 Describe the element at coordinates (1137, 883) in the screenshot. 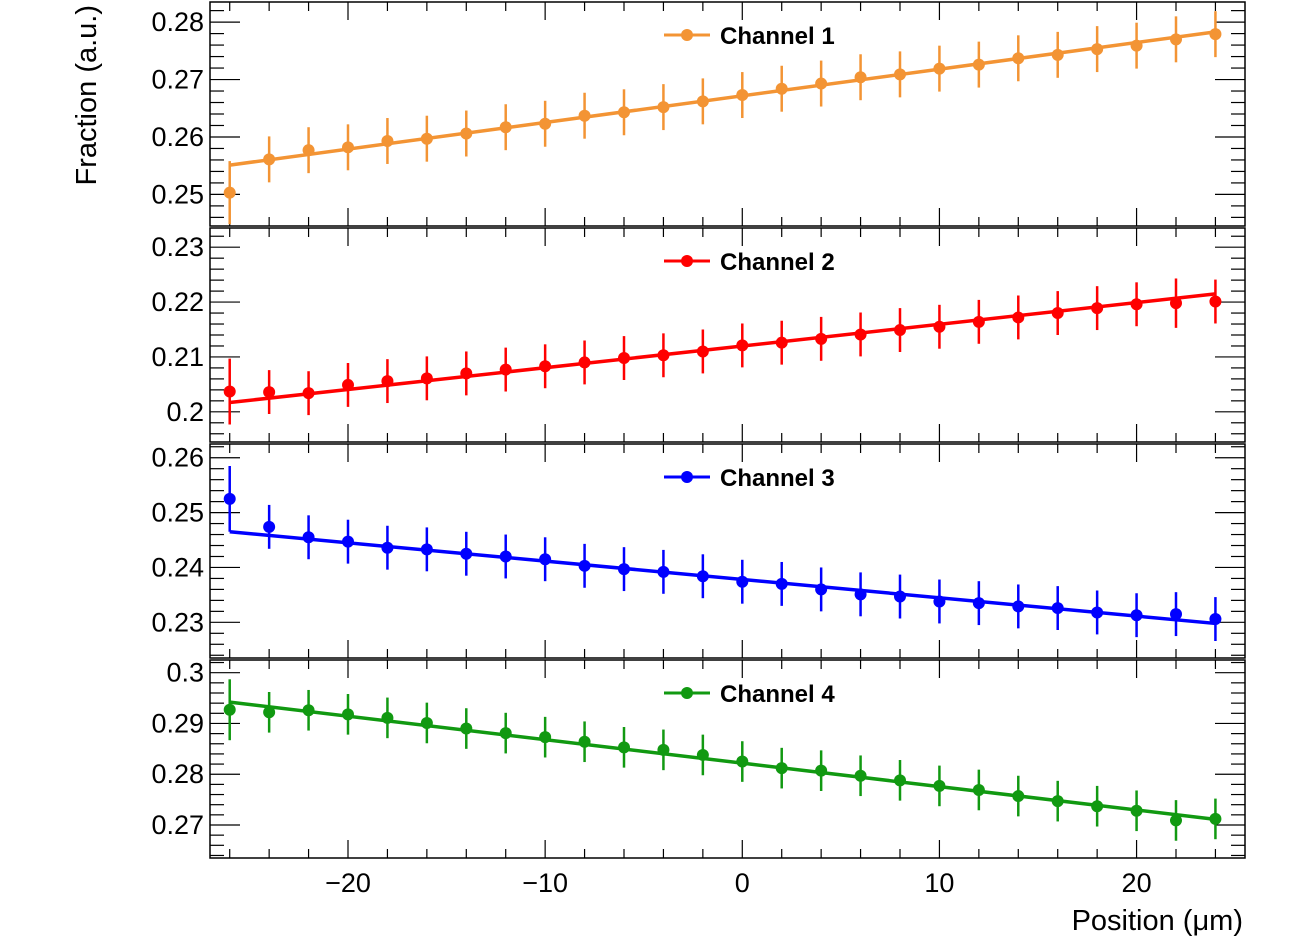

I see `x-tick-label: 20` at that location.